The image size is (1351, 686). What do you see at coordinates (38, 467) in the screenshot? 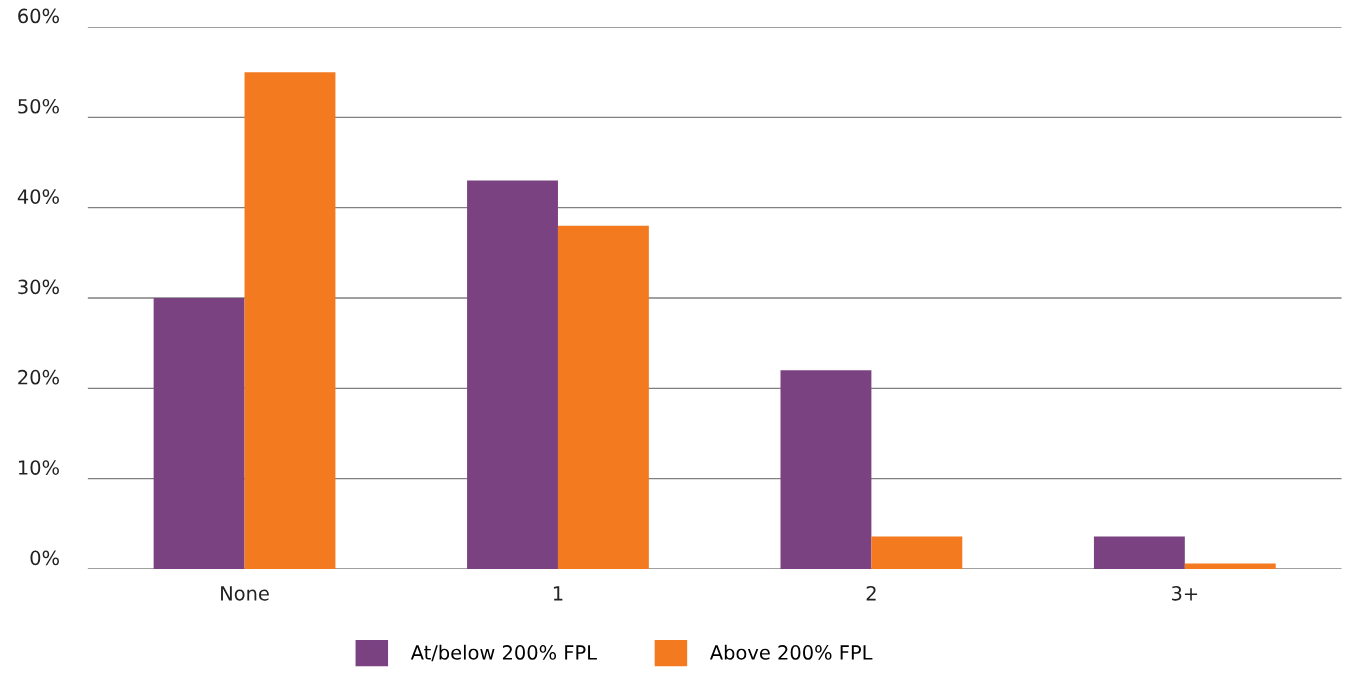
I see `y-tick-label: 10%` at bounding box center [38, 467].